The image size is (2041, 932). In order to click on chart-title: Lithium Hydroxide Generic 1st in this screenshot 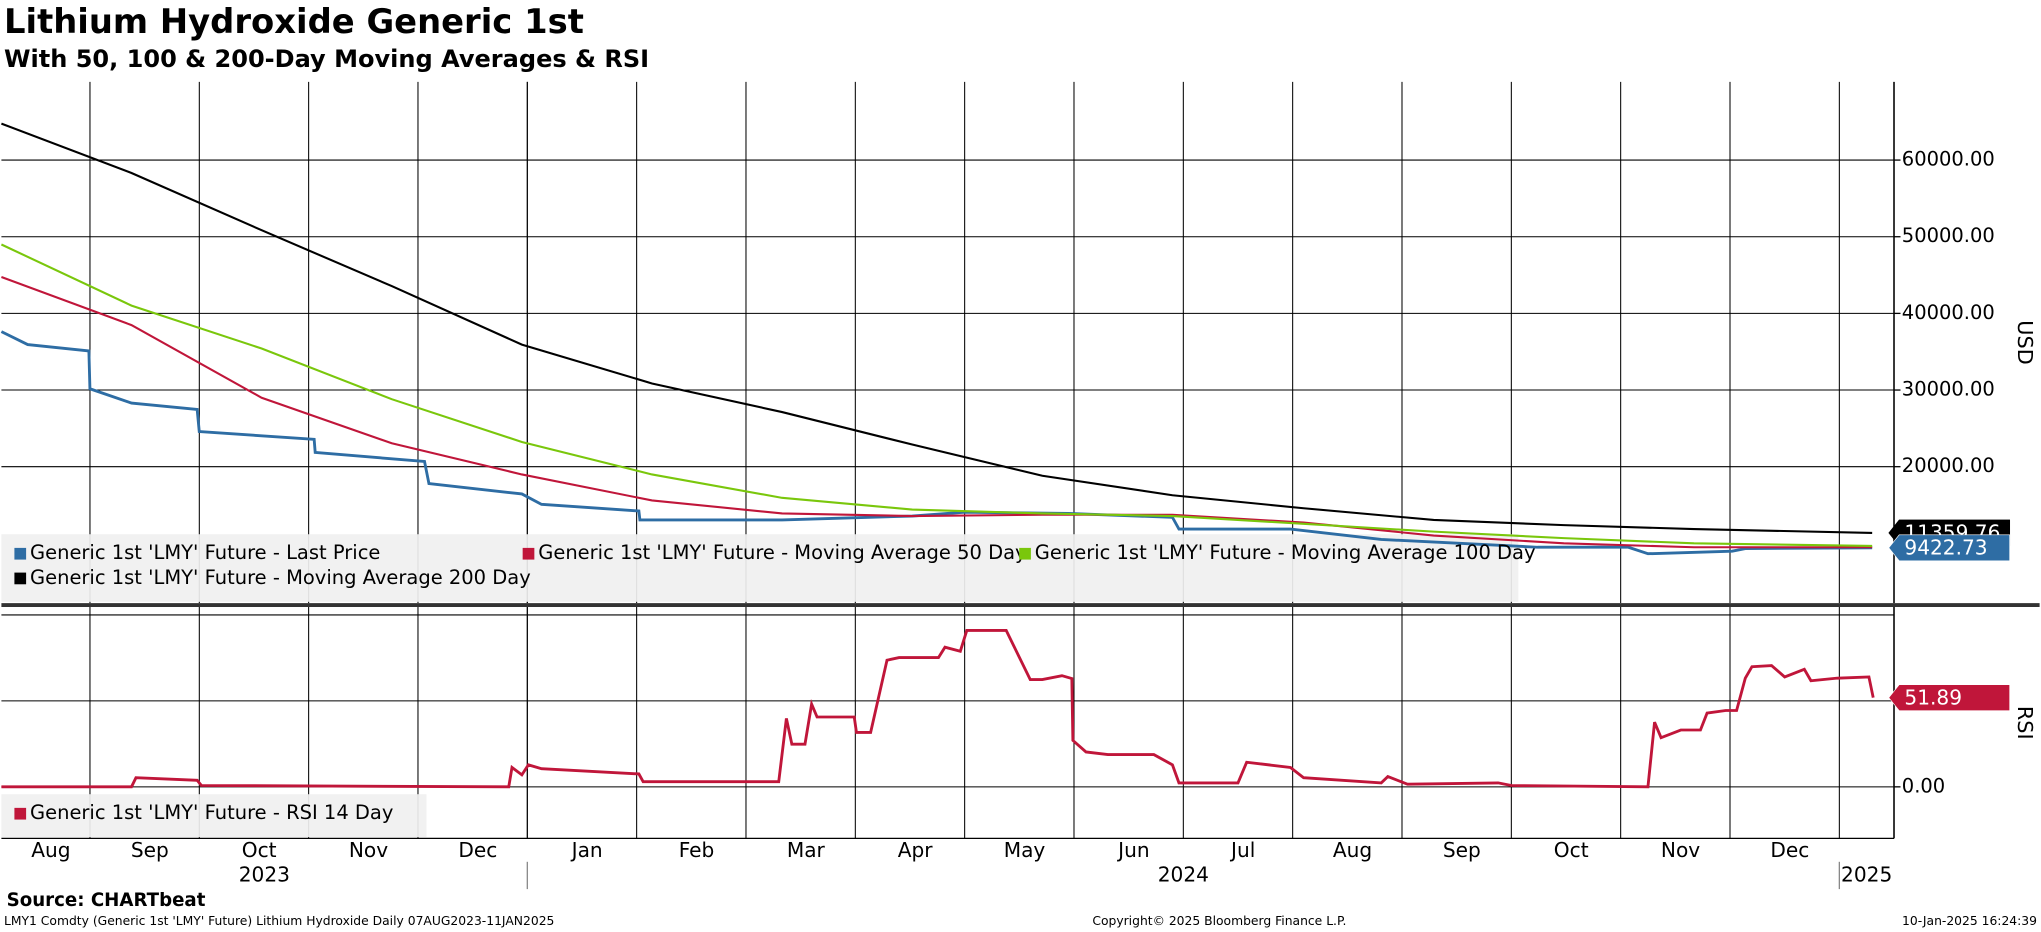, I will do `click(294, 21)`.